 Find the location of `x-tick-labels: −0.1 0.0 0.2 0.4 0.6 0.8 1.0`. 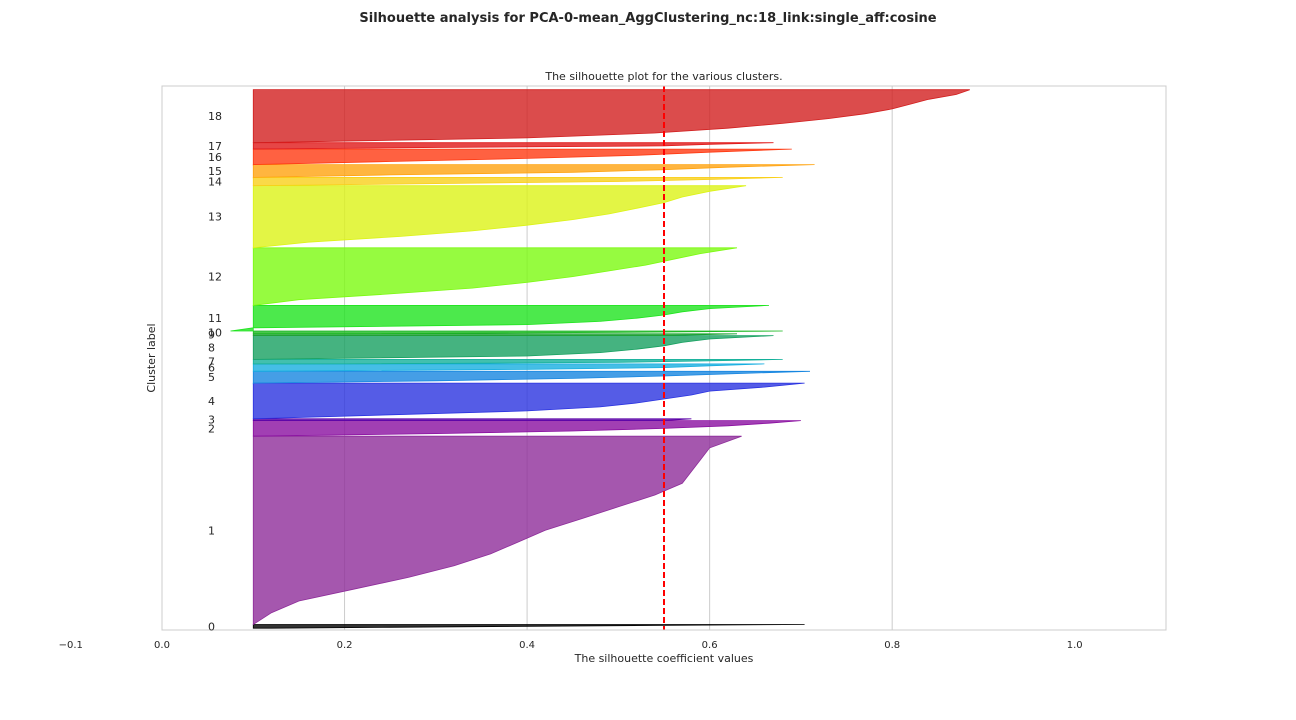

x-tick-labels: −0.1 0.0 0.2 0.4 0.6 0.8 1.0 is located at coordinates (571, 645).